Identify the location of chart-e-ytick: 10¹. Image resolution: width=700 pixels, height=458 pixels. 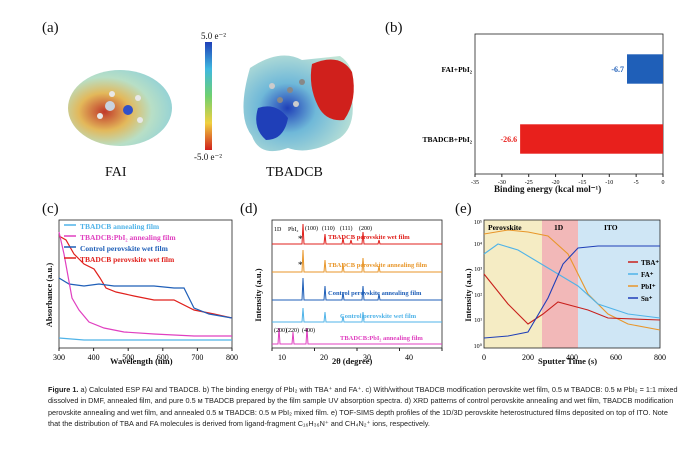
(478, 321).